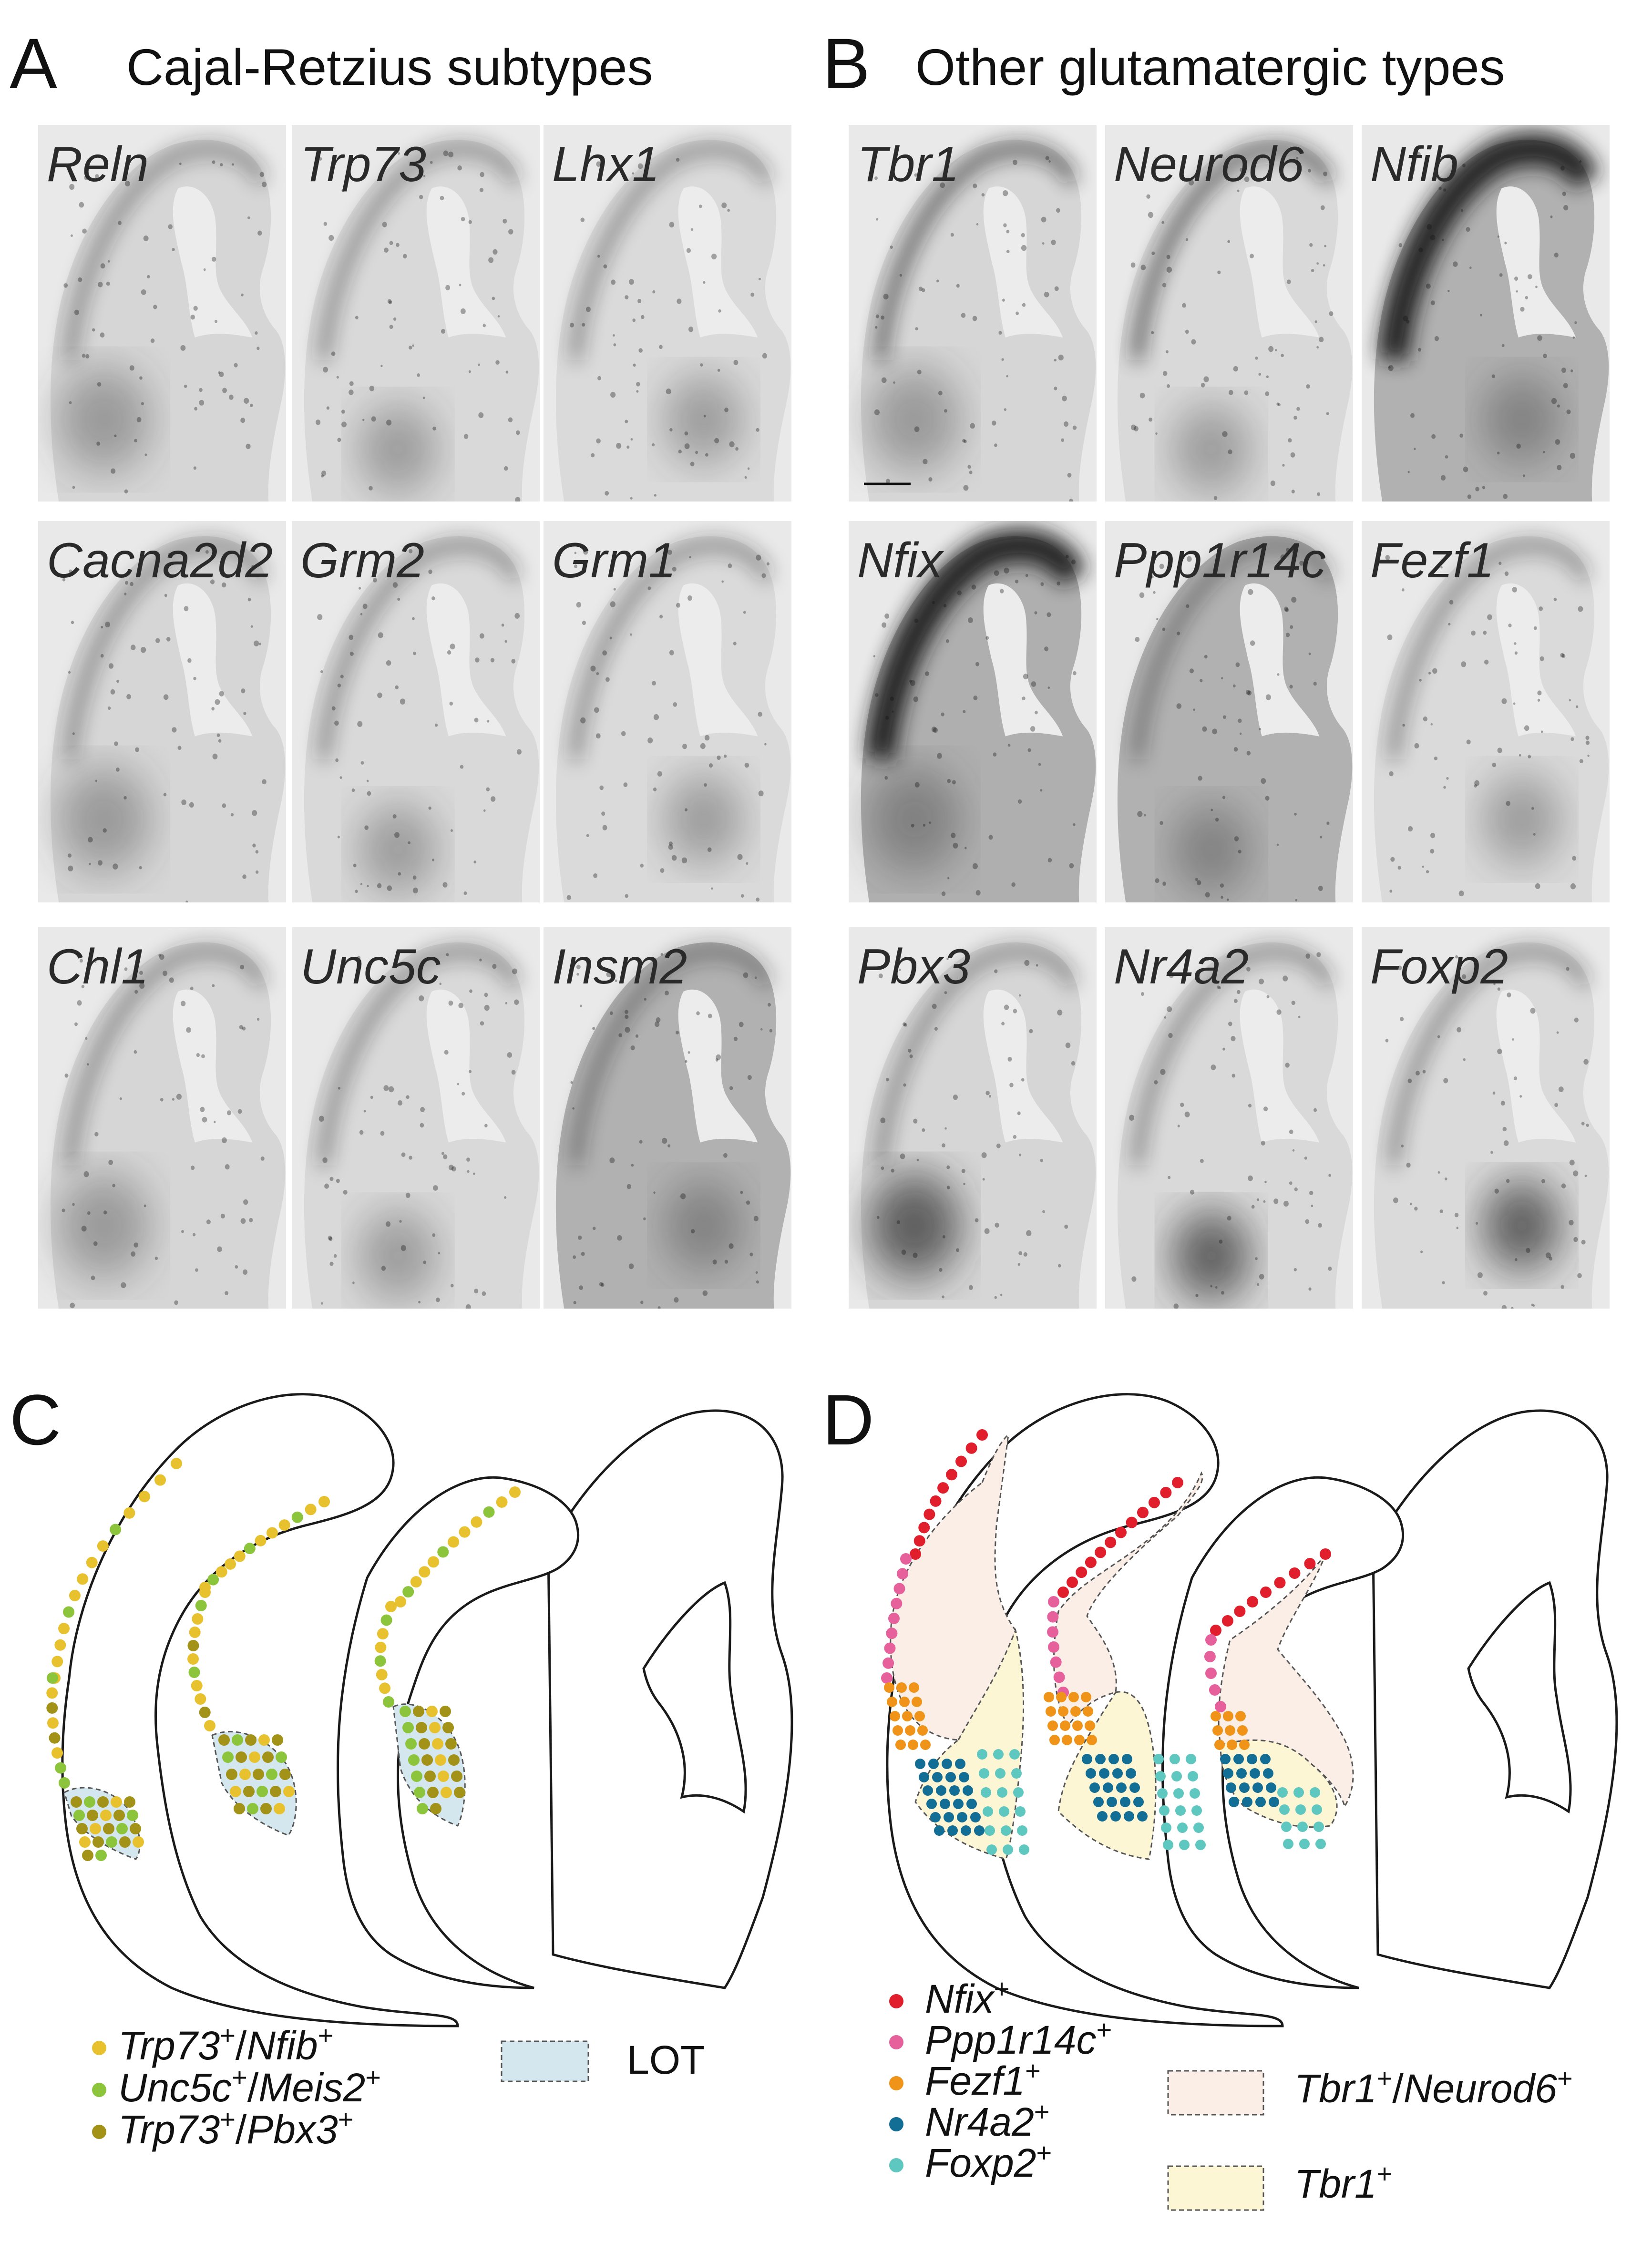 The image size is (1652, 2252). Describe the element at coordinates (1019, 2039) in the screenshot. I see `legend-d-label: Ppp1r14c+` at that location.